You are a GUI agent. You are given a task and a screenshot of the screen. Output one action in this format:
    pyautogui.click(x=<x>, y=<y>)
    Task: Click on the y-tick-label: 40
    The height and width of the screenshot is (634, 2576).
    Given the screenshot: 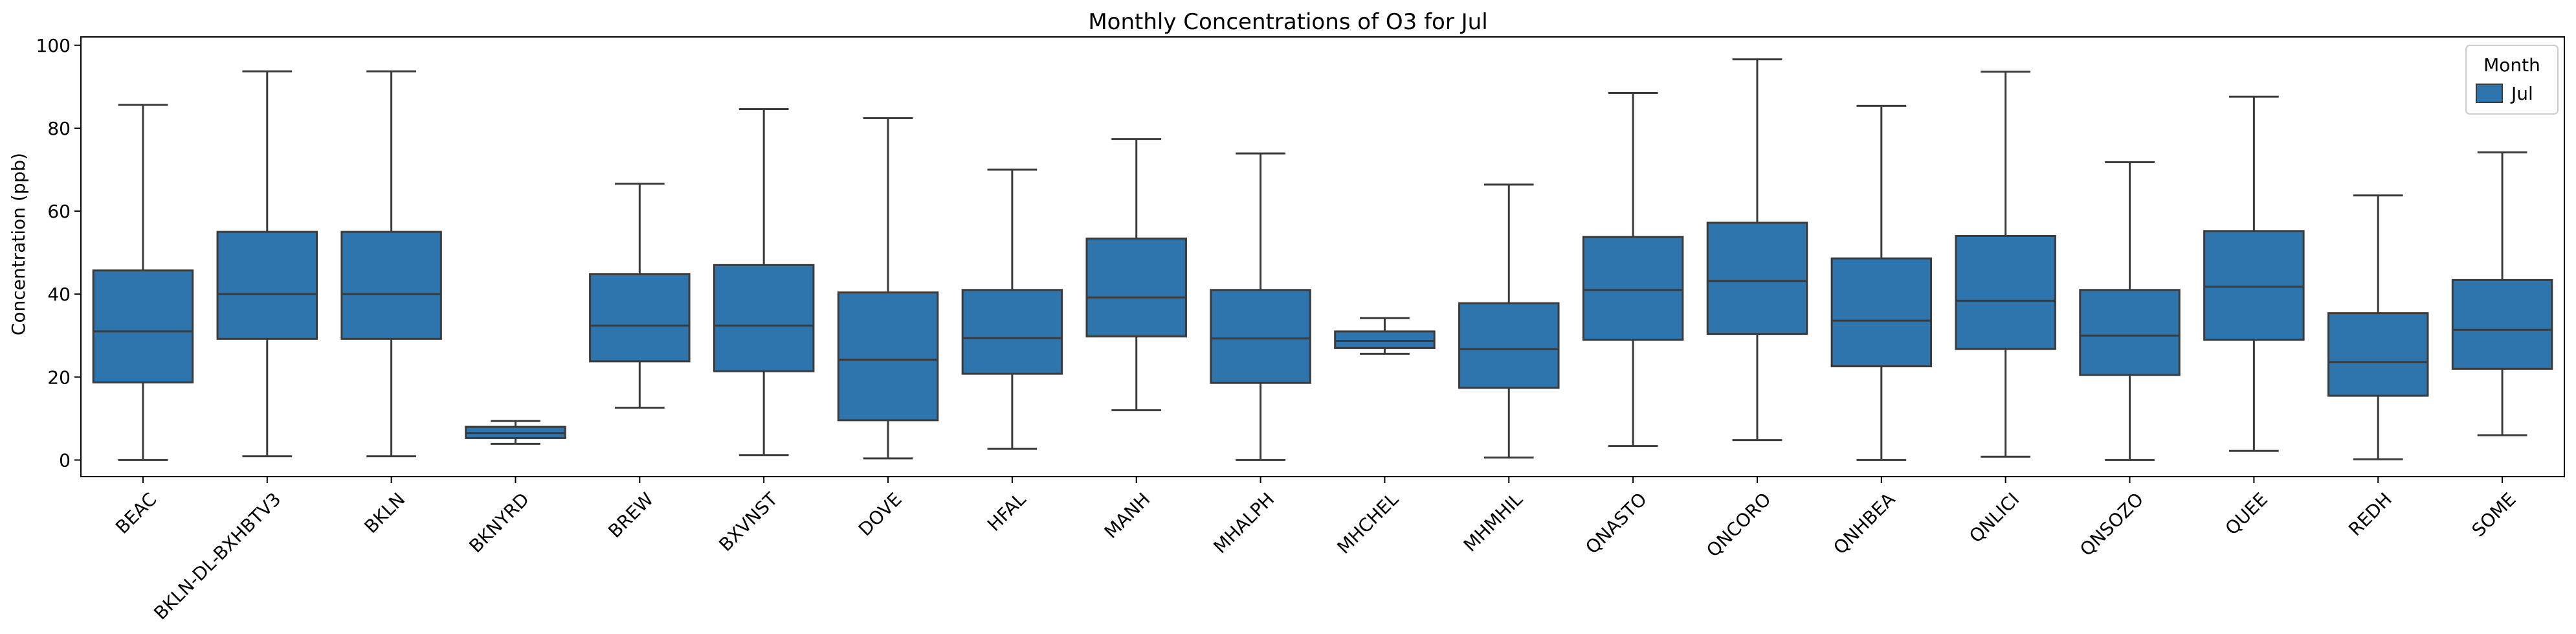 What is the action you would take?
    pyautogui.click(x=59, y=294)
    